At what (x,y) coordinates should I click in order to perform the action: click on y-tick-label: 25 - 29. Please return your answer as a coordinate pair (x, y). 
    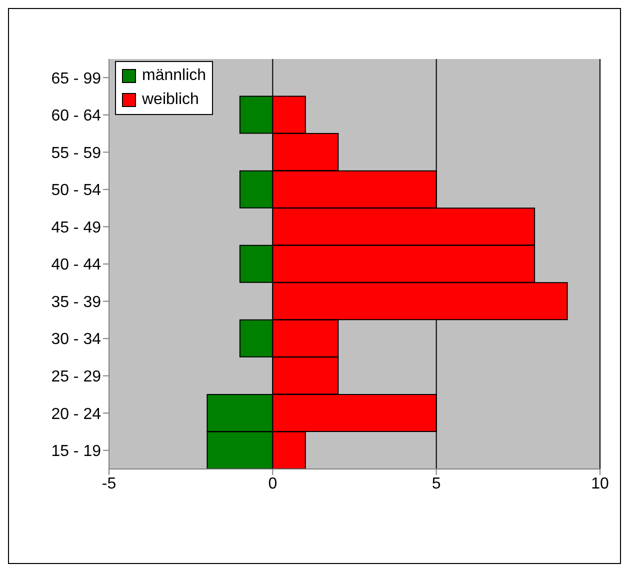
    Looking at the image, I should click on (76, 377).